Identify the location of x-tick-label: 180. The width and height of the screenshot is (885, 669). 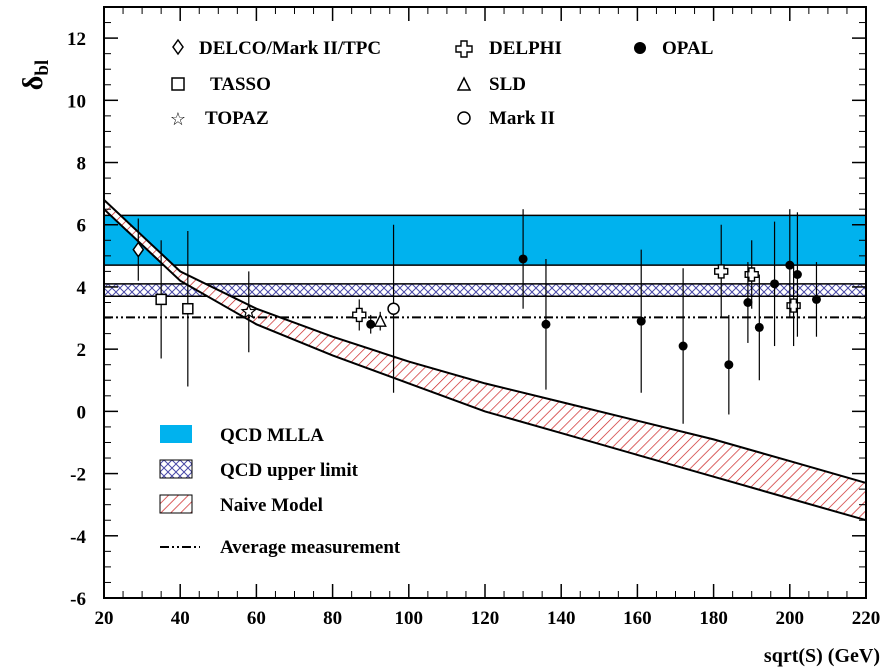
(713, 618).